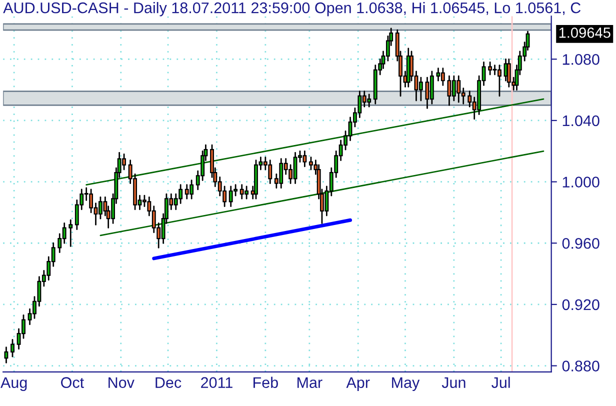  What do you see at coordinates (581, 120) in the screenshot?
I see `y-tick-label: 1.040` at bounding box center [581, 120].